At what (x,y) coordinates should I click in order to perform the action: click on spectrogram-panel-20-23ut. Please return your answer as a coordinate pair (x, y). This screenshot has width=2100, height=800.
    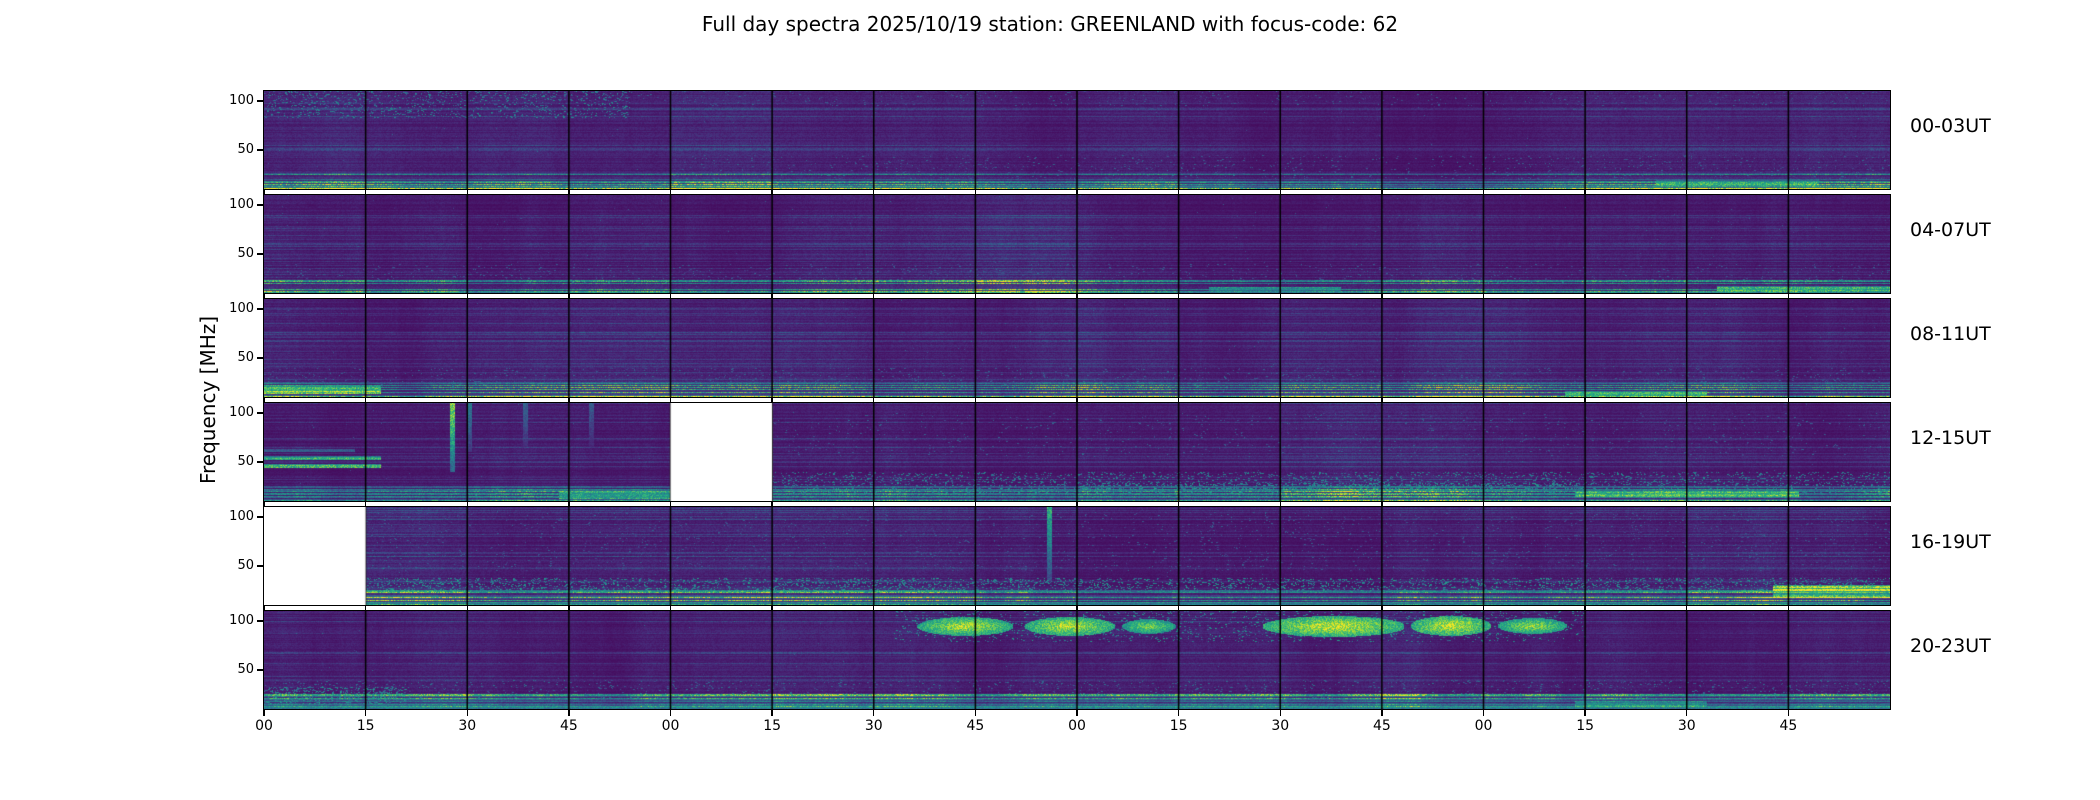
    Looking at the image, I should click on (1077, 660).